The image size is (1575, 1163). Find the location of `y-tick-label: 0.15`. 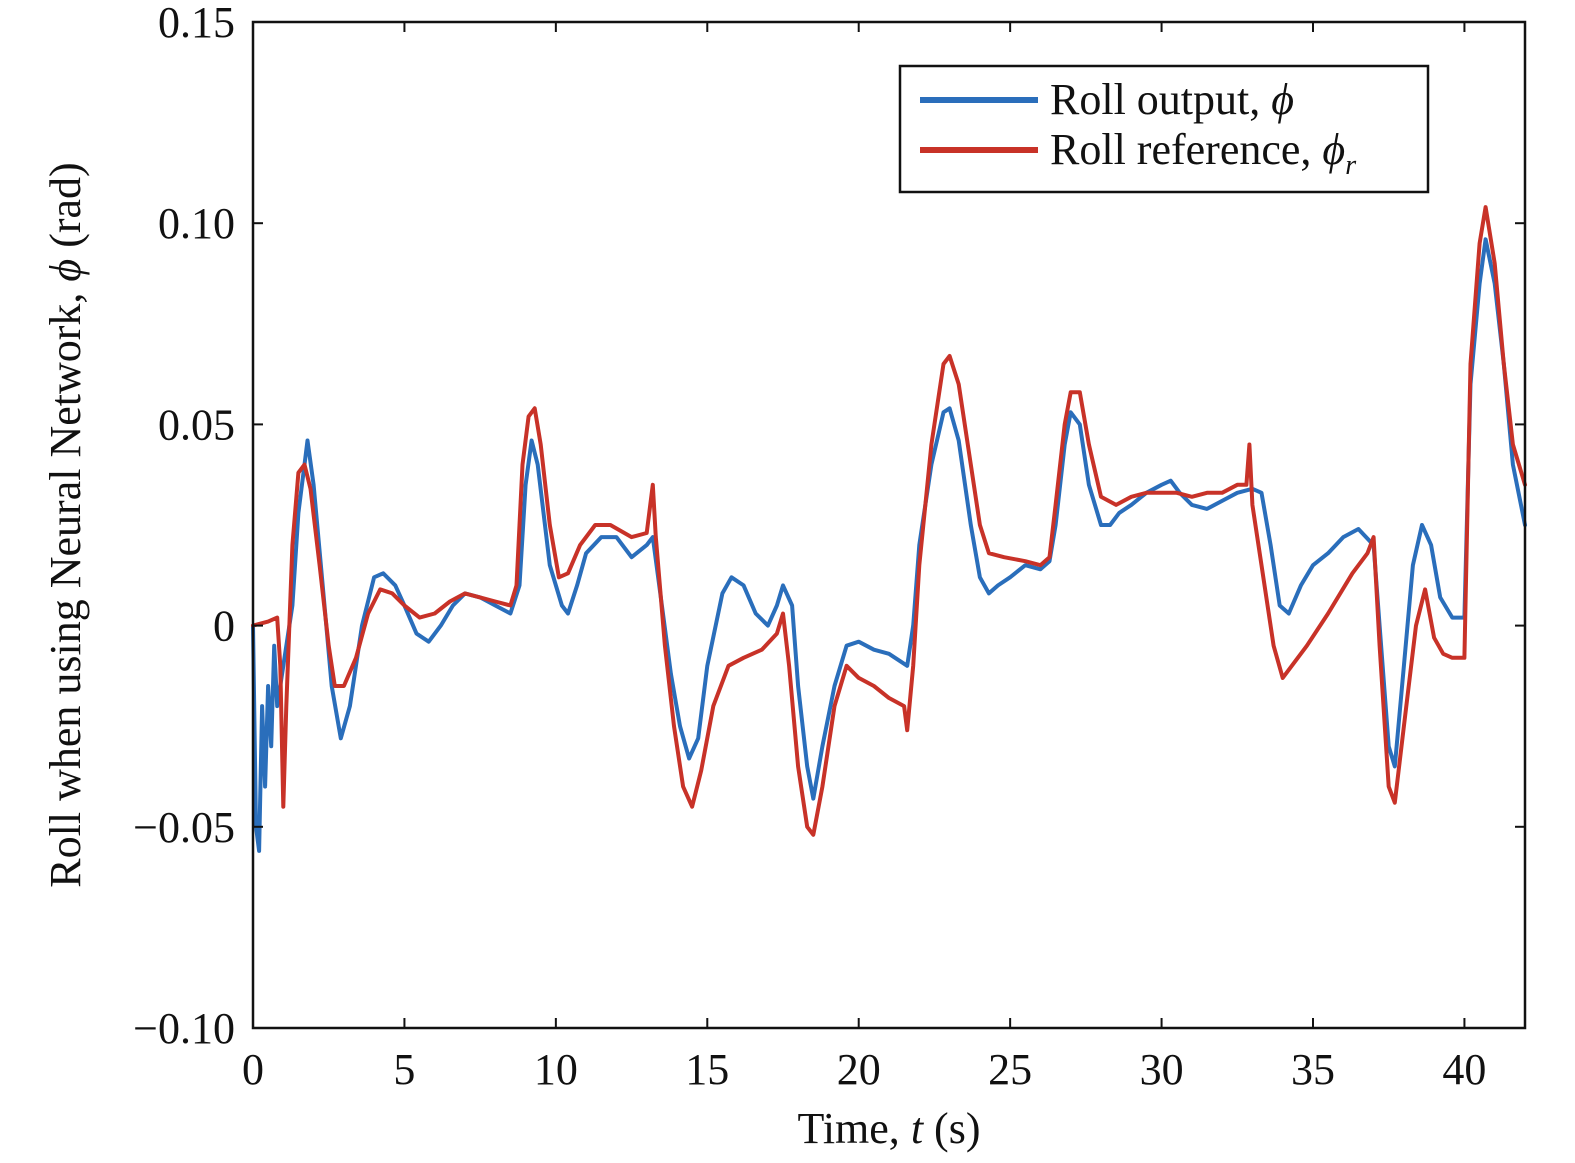

y-tick-label: 0.15 is located at coordinates (196, 23).